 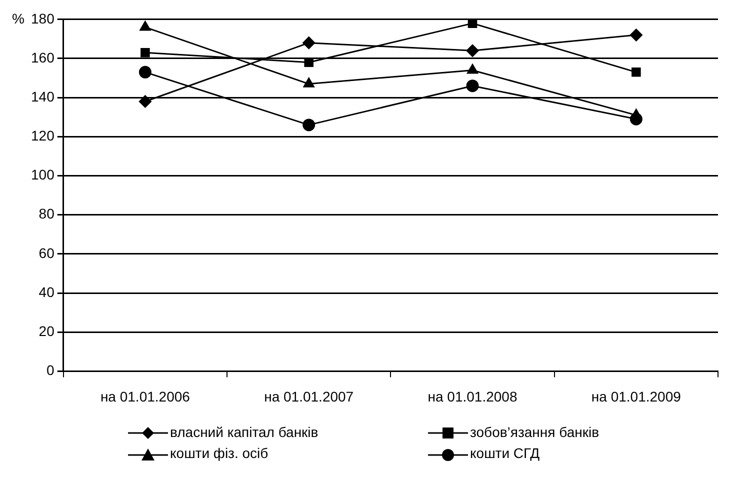 I want to click on y-tick-label: 80, so click(x=46, y=214).